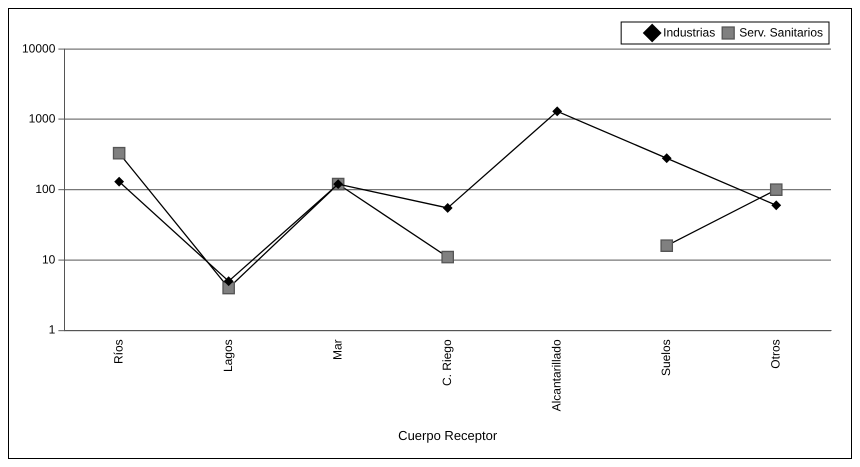 The image size is (860, 467). What do you see at coordinates (42, 119) in the screenshot?
I see `y-tick-label: 1000` at bounding box center [42, 119].